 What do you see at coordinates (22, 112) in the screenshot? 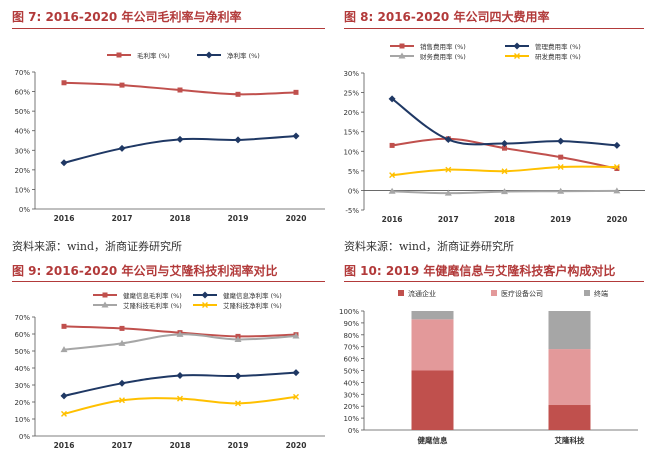
I see `chart1-y-tick-5: 50%` at bounding box center [22, 112].